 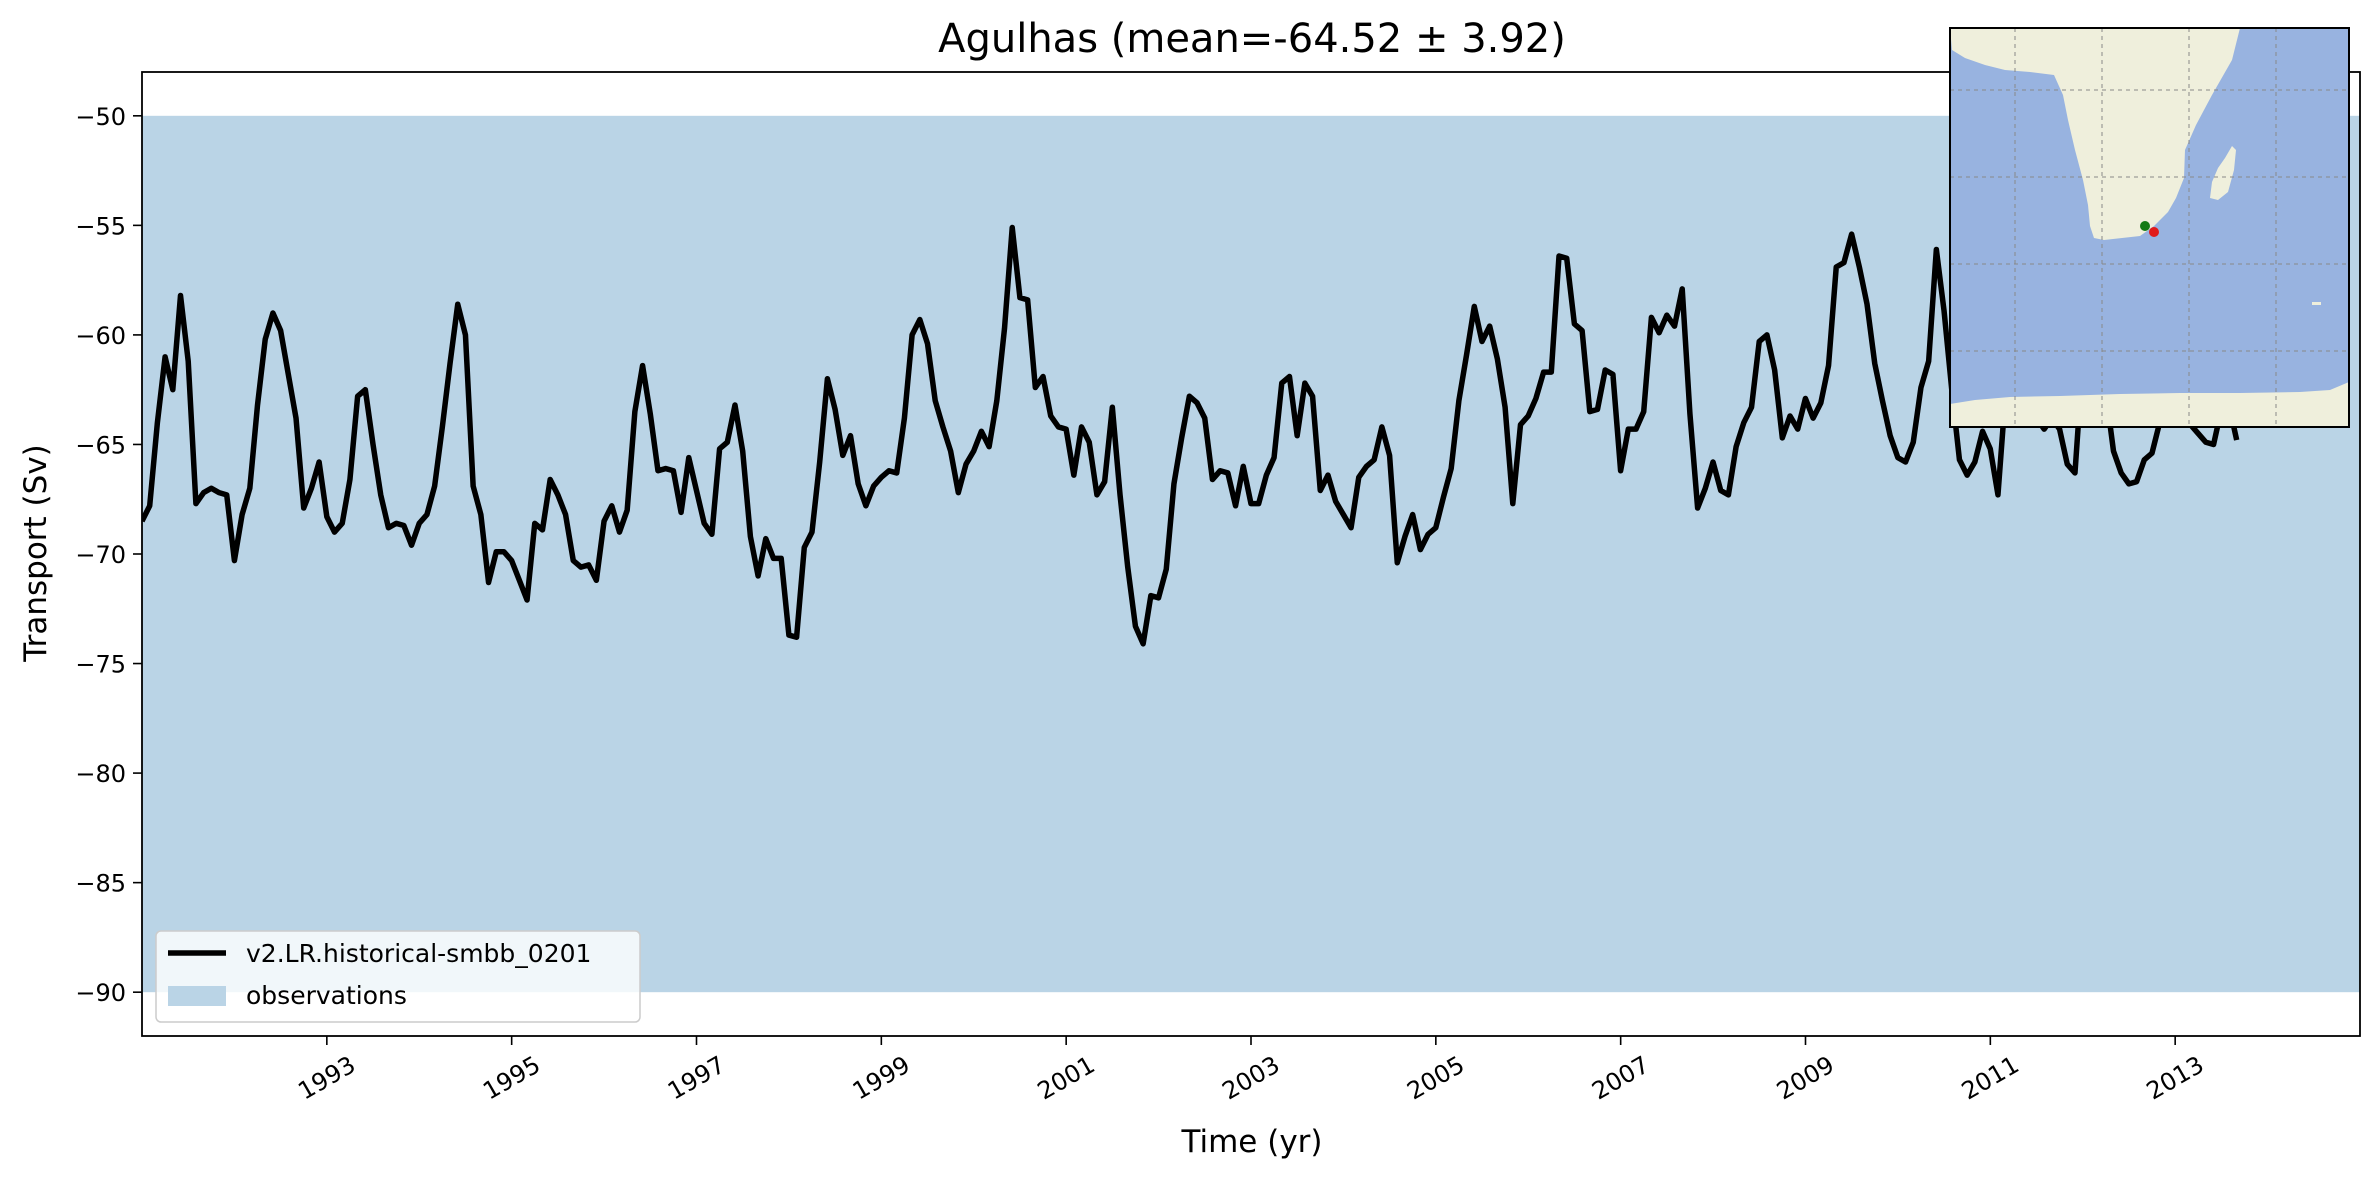 What do you see at coordinates (100, 993) in the screenshot?
I see `y-tick-label: −90` at bounding box center [100, 993].